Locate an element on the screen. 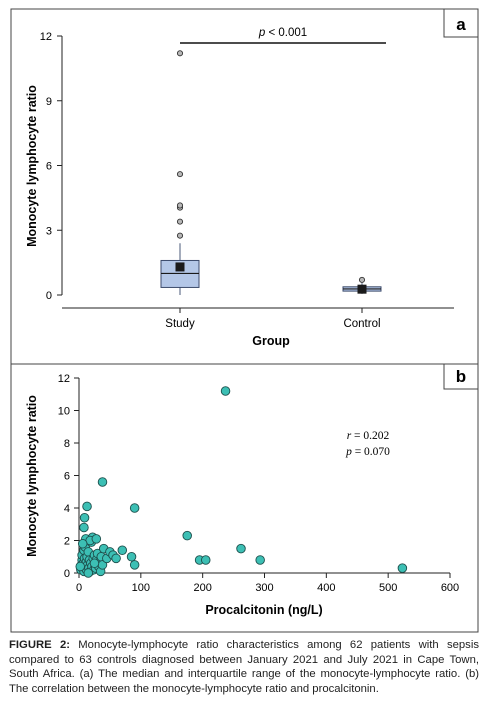 The height and width of the screenshot is (725, 490). panel-a-x-label: Group is located at coordinates (271, 341).